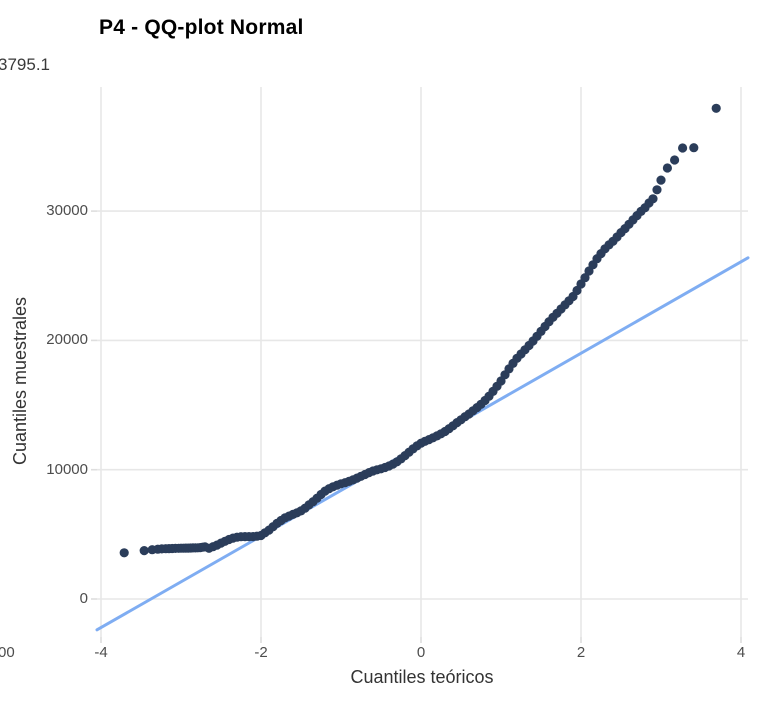 This screenshot has height=708, width=768. Describe the element at coordinates (7, 652) in the screenshot. I see `cropped-text-fragment-bottom: 00` at that location.